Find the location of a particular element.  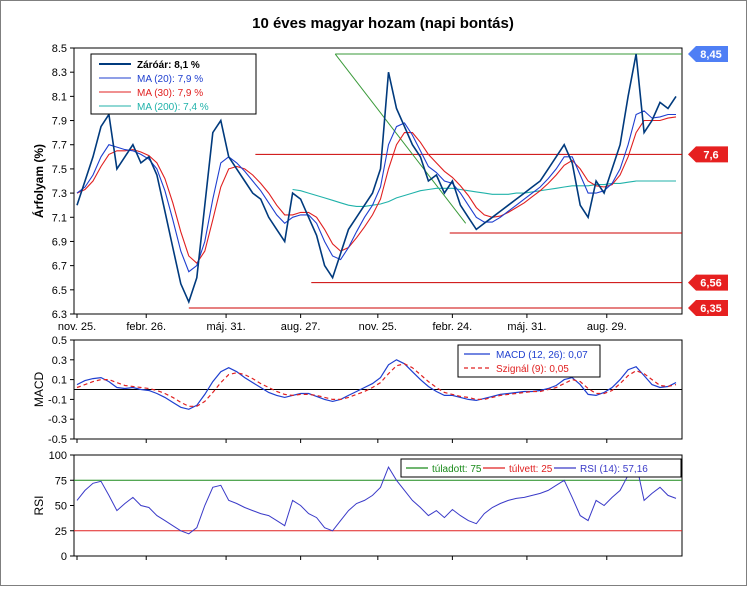

x-tick-label: aug. 29. is located at coordinates (607, 327).